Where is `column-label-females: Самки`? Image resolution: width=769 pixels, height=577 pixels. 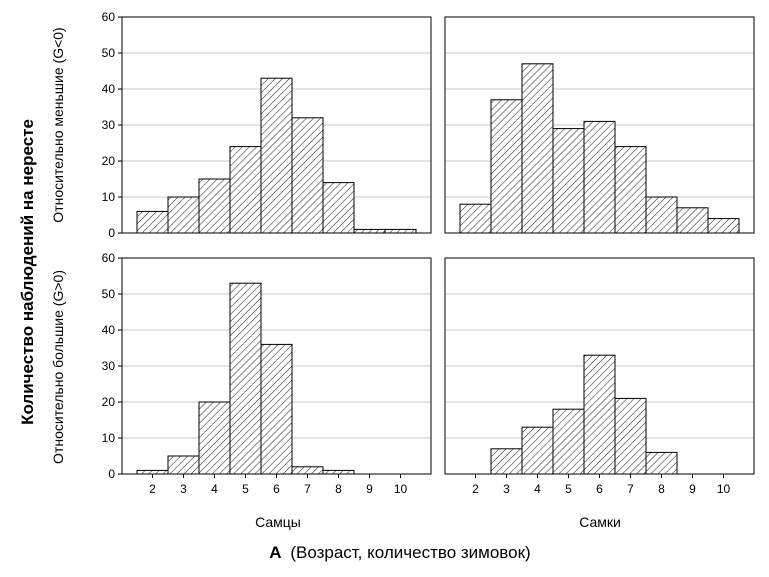 column-label-females: Самки is located at coordinates (600, 522).